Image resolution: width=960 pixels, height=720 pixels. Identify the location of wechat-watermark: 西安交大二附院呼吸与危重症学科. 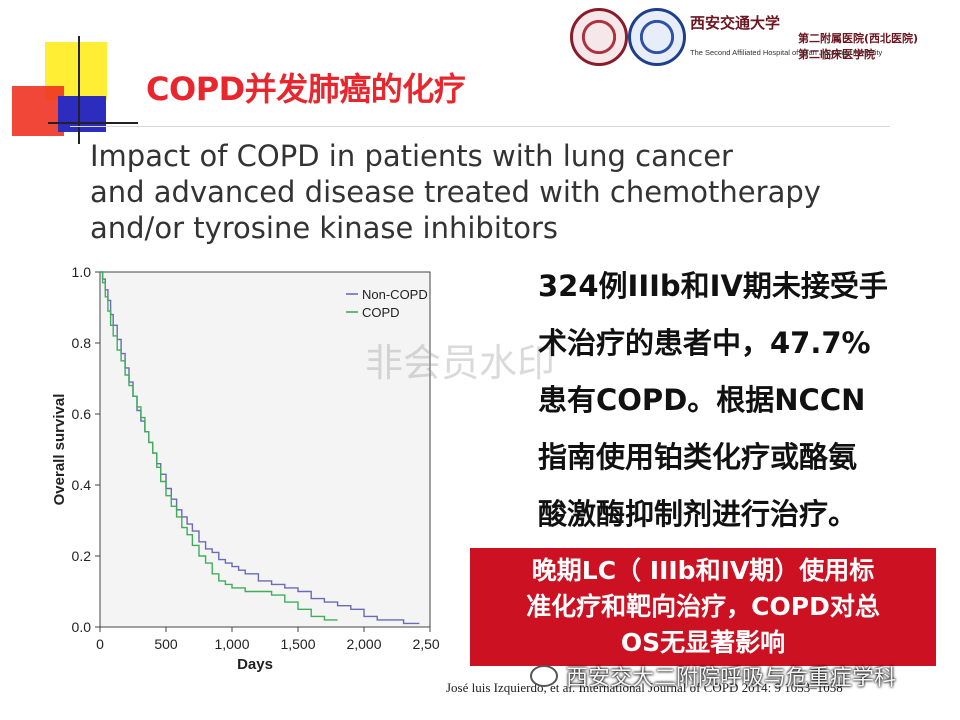
(713, 676).